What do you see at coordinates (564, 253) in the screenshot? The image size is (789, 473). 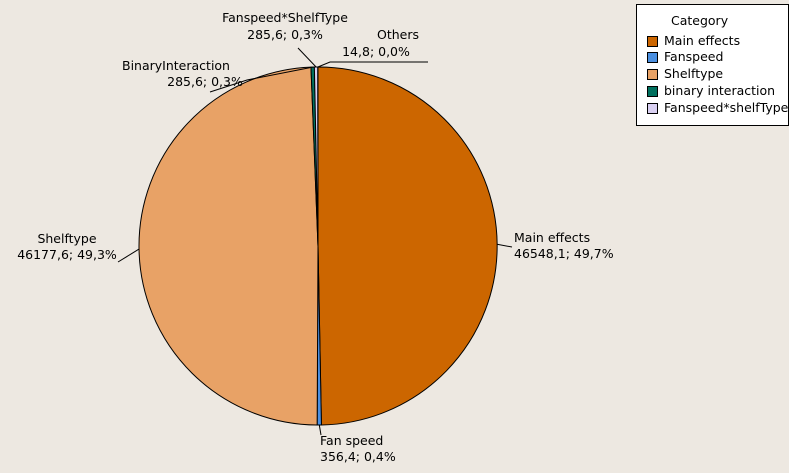 I see `slice-label-value: 46548,1; 49,7%` at bounding box center [564, 253].